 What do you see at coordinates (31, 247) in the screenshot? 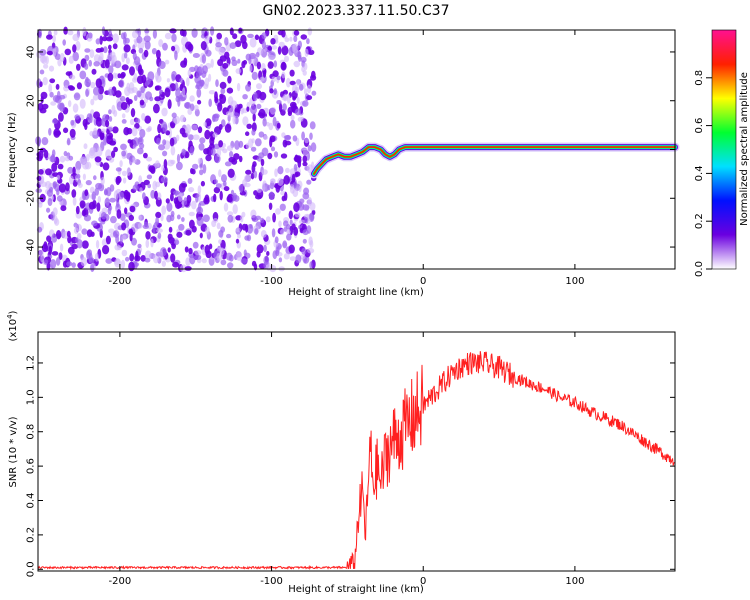
I see `y-tick-label: -40` at bounding box center [31, 247].